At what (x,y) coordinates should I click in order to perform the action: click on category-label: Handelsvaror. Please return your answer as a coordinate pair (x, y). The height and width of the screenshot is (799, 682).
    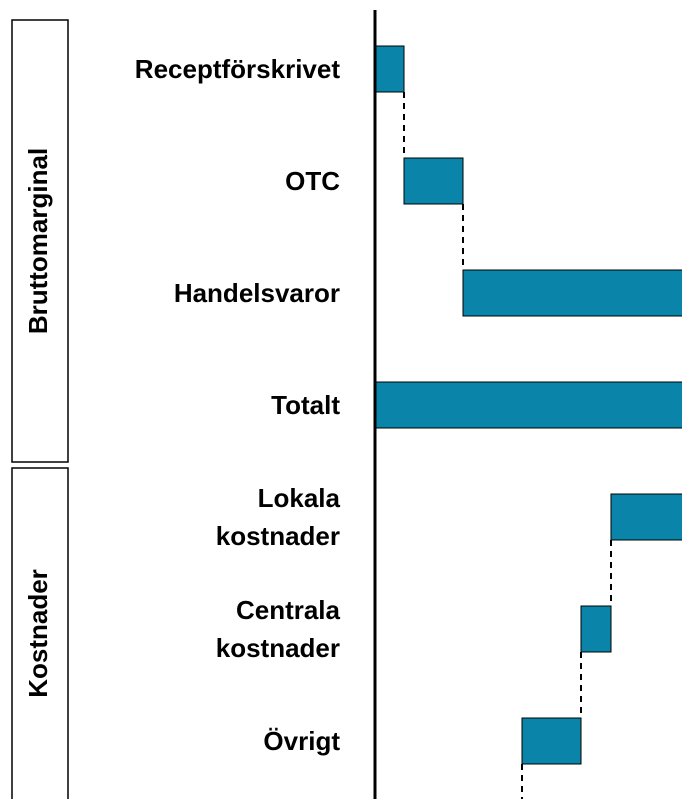
    Looking at the image, I should click on (256, 293).